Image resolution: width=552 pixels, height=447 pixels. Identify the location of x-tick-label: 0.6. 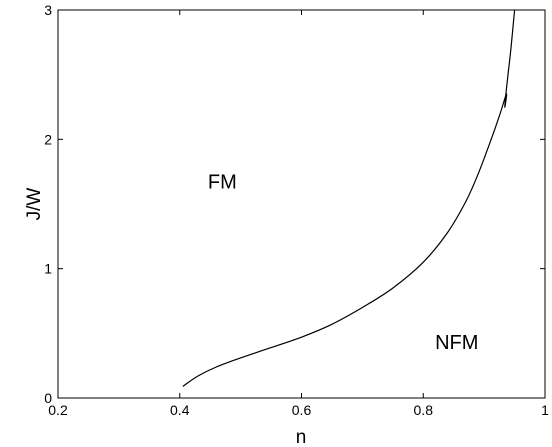
(302, 410).